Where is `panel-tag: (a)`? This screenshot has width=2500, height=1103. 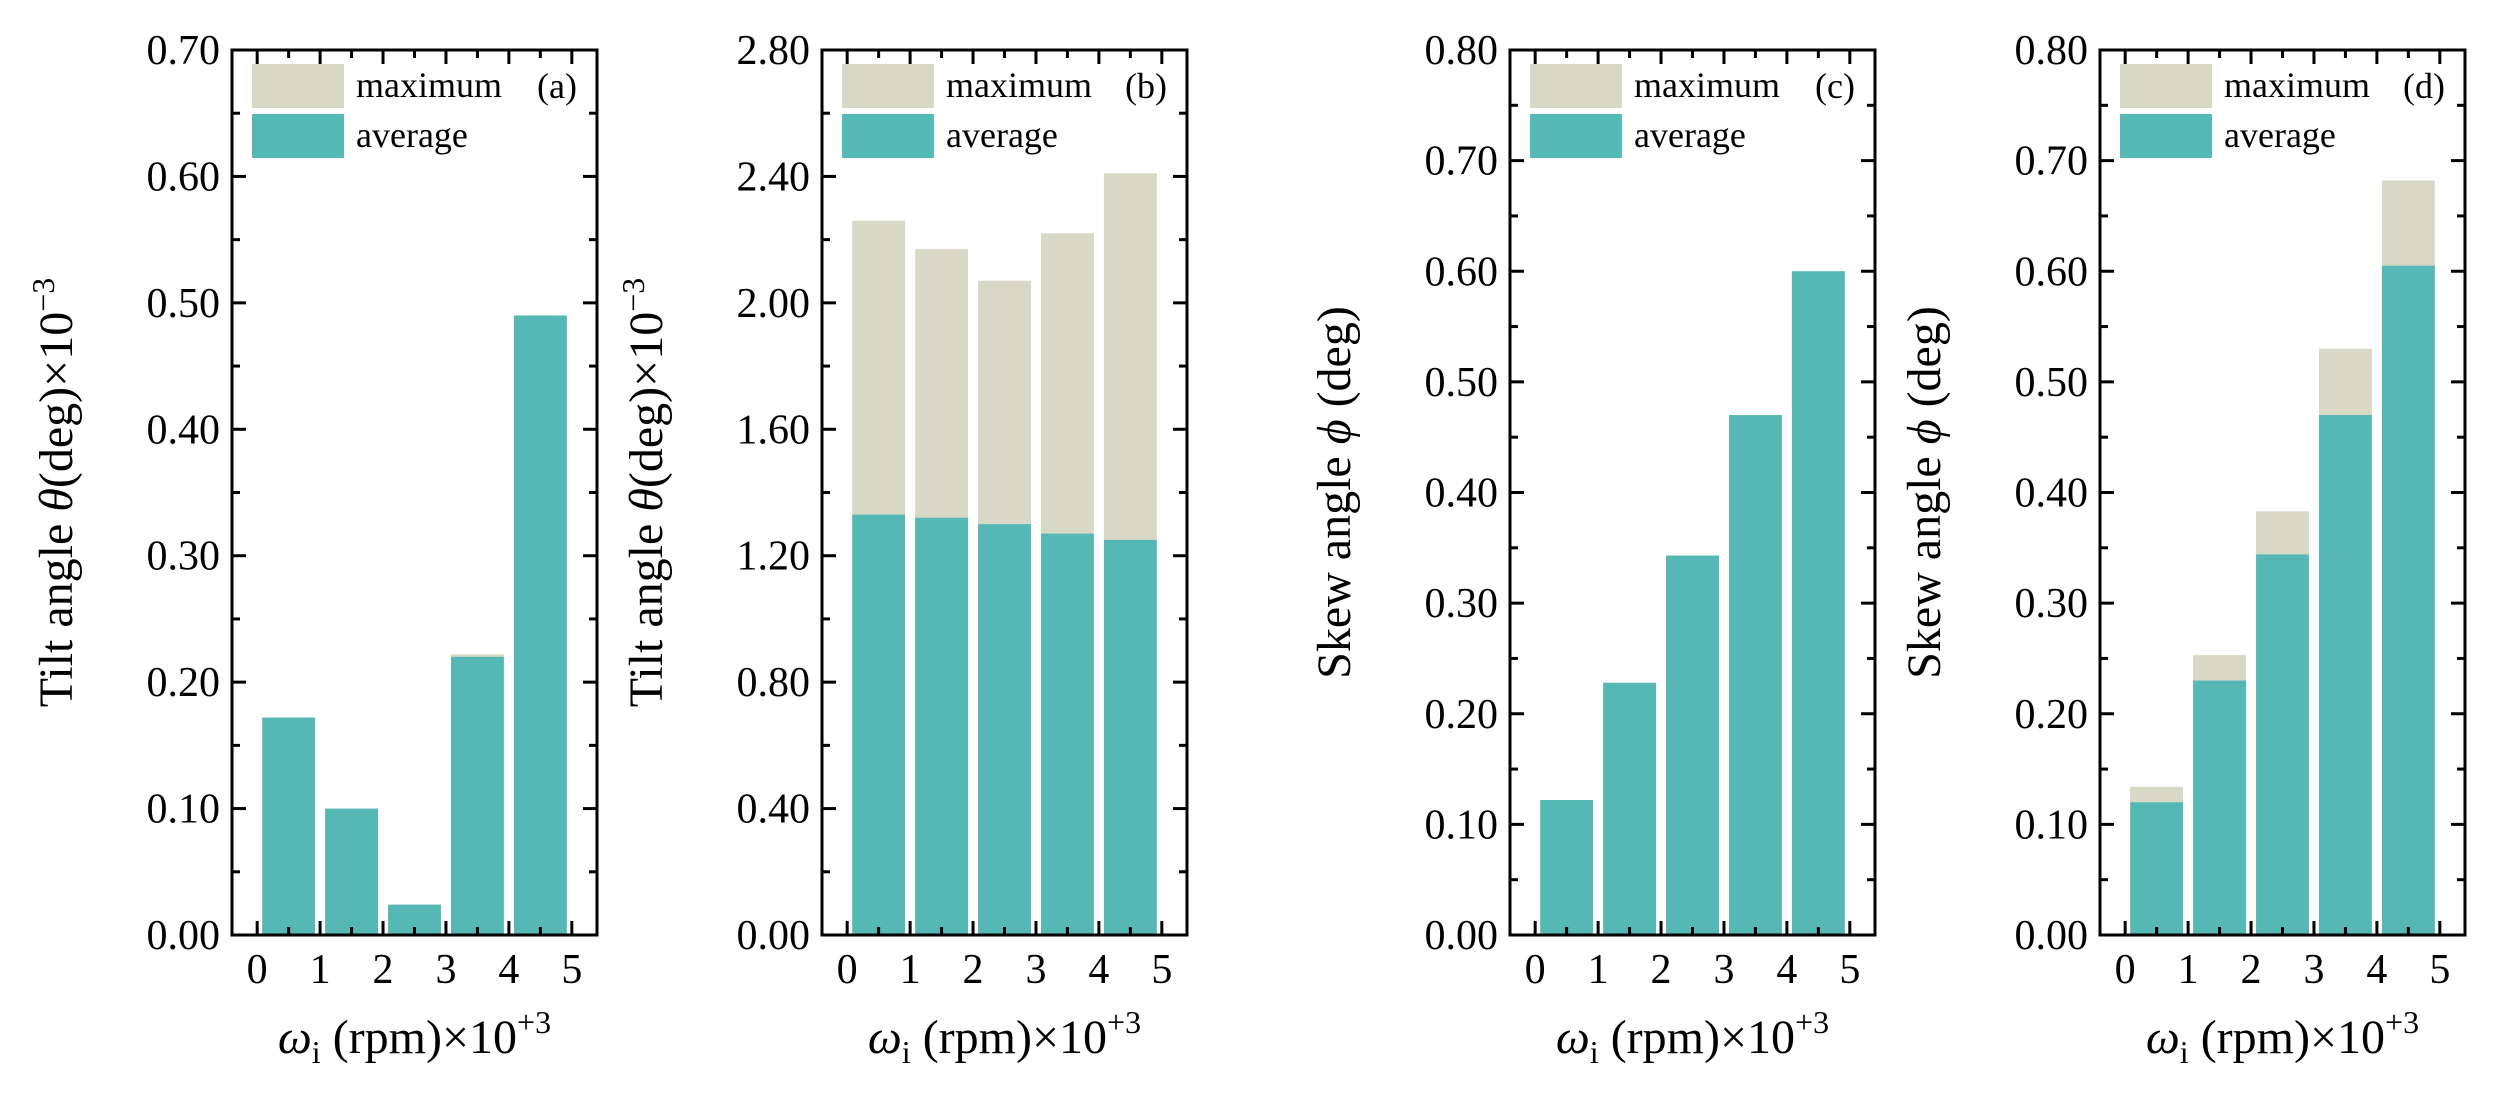 panel-tag: (a) is located at coordinates (557, 86).